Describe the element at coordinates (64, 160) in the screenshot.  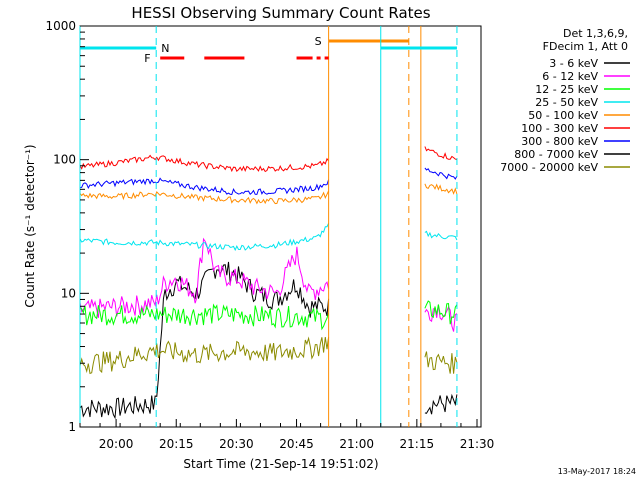
I see `y-tick-label-2: 100` at that location.